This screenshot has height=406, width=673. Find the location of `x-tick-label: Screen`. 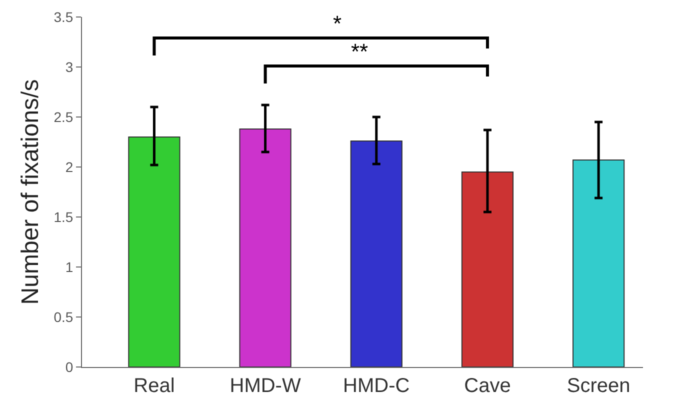

x-tick-label: Screen is located at coordinates (598, 386).